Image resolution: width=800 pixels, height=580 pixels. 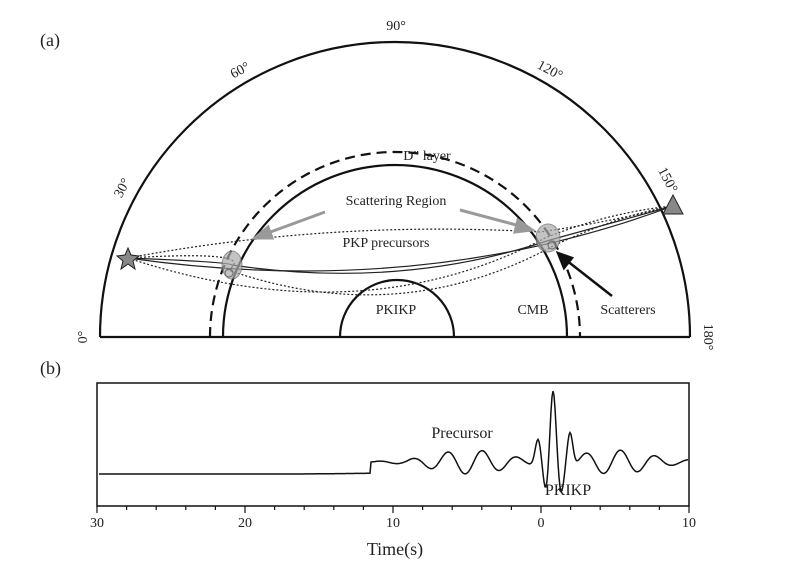 What do you see at coordinates (50, 40) in the screenshot?
I see `panel-label: (a)` at bounding box center [50, 40].